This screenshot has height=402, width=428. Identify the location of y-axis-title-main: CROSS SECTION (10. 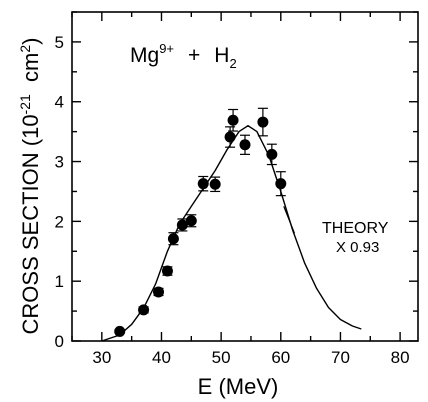
(30, 224).